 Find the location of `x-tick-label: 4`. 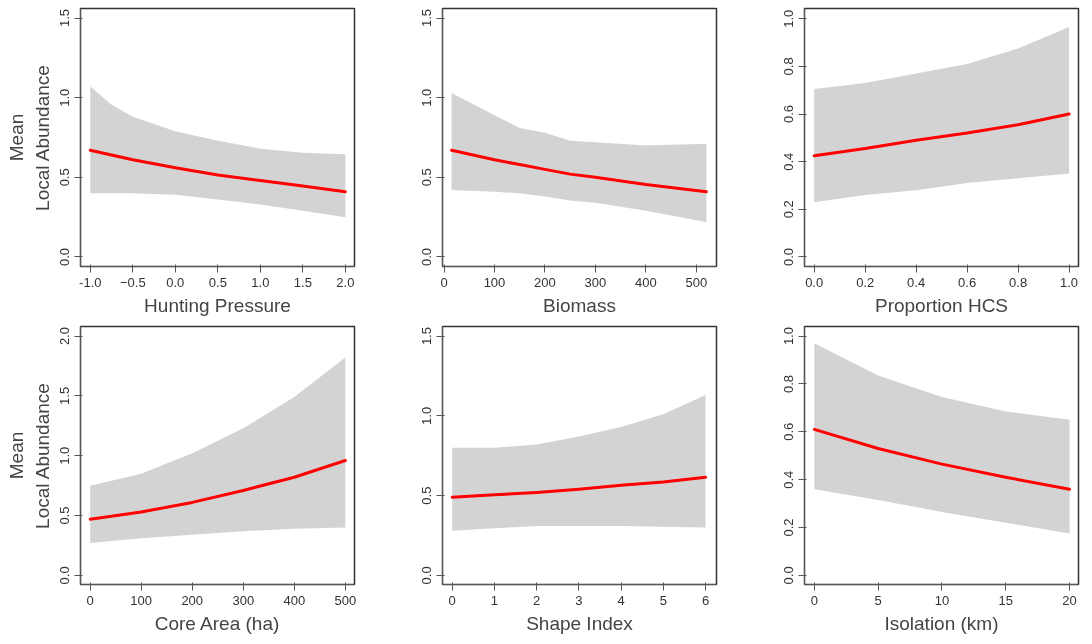

x-tick-label: 4 is located at coordinates (621, 600).